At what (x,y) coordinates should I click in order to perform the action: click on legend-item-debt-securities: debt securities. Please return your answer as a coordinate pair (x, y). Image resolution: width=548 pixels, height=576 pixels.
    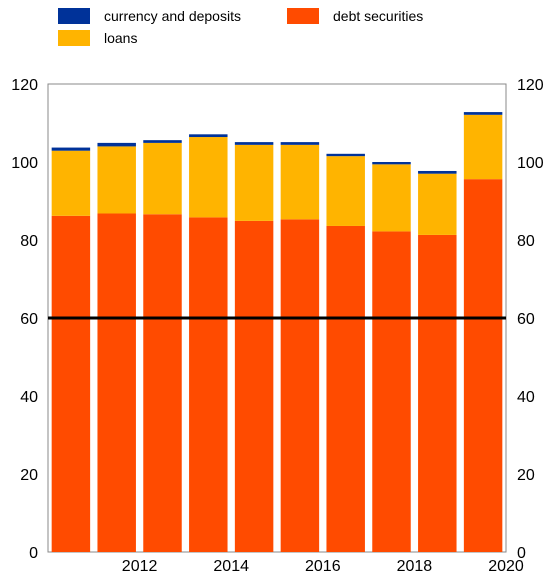
    Looking at the image, I should click on (355, 16).